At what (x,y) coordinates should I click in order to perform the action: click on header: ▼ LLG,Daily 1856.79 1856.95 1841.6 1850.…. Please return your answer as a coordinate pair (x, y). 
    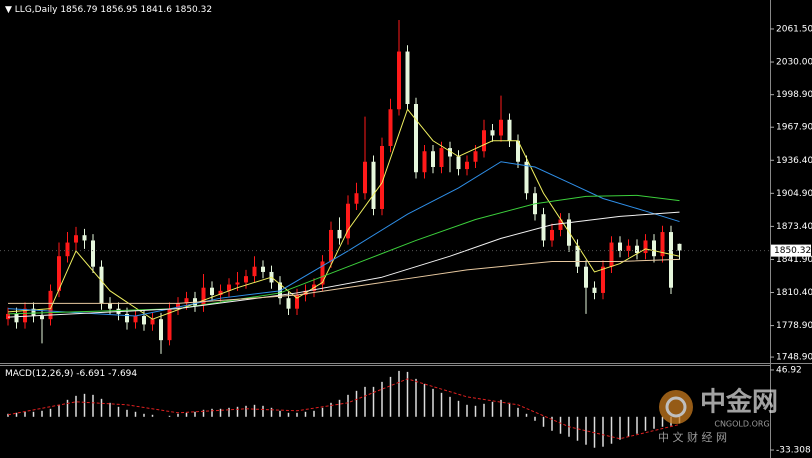
    Looking at the image, I should click on (108, 10).